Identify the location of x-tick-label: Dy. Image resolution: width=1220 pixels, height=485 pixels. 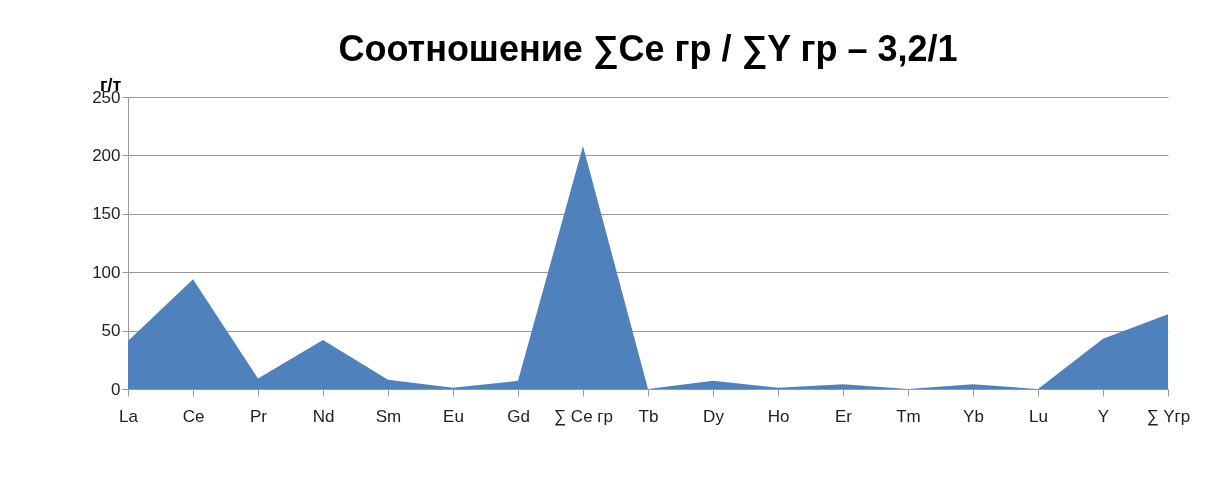
(714, 416).